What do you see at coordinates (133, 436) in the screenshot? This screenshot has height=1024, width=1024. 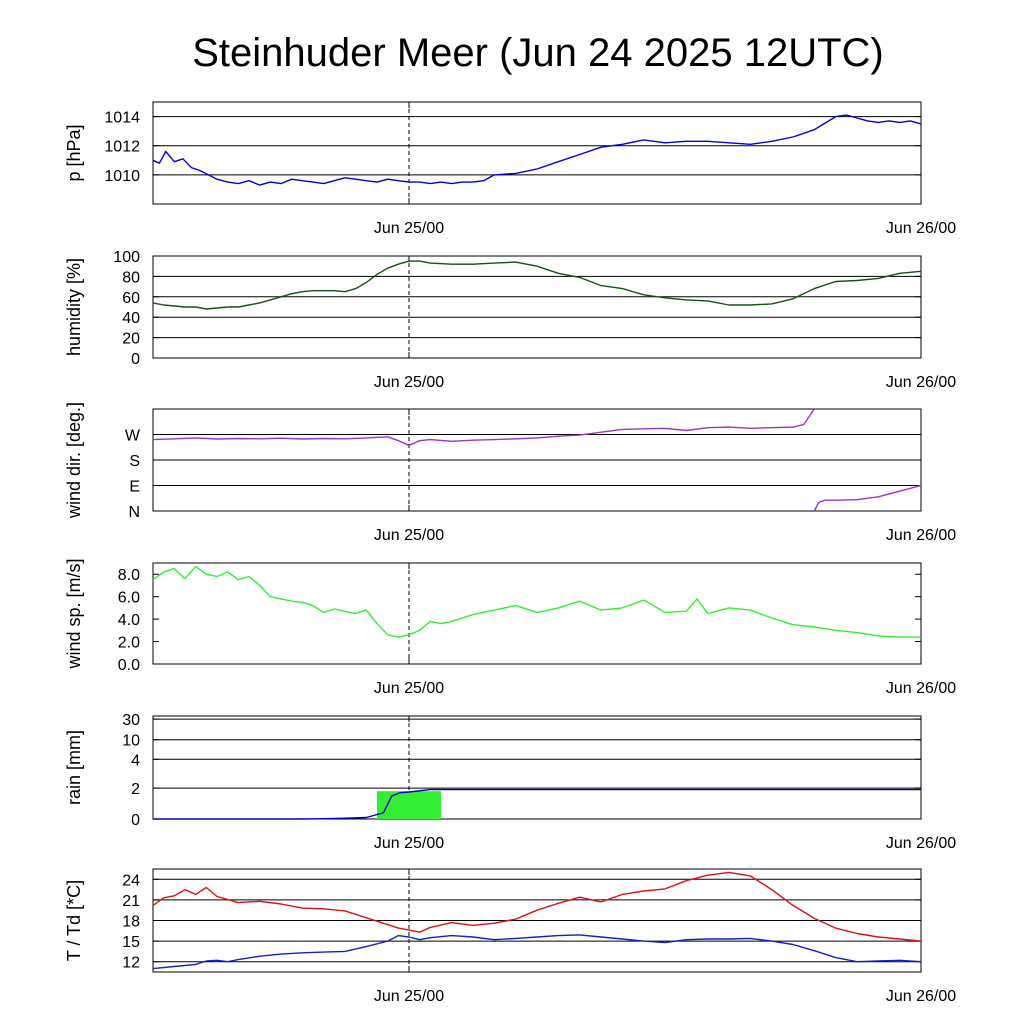 I see `y-tick-label: W` at bounding box center [133, 436].